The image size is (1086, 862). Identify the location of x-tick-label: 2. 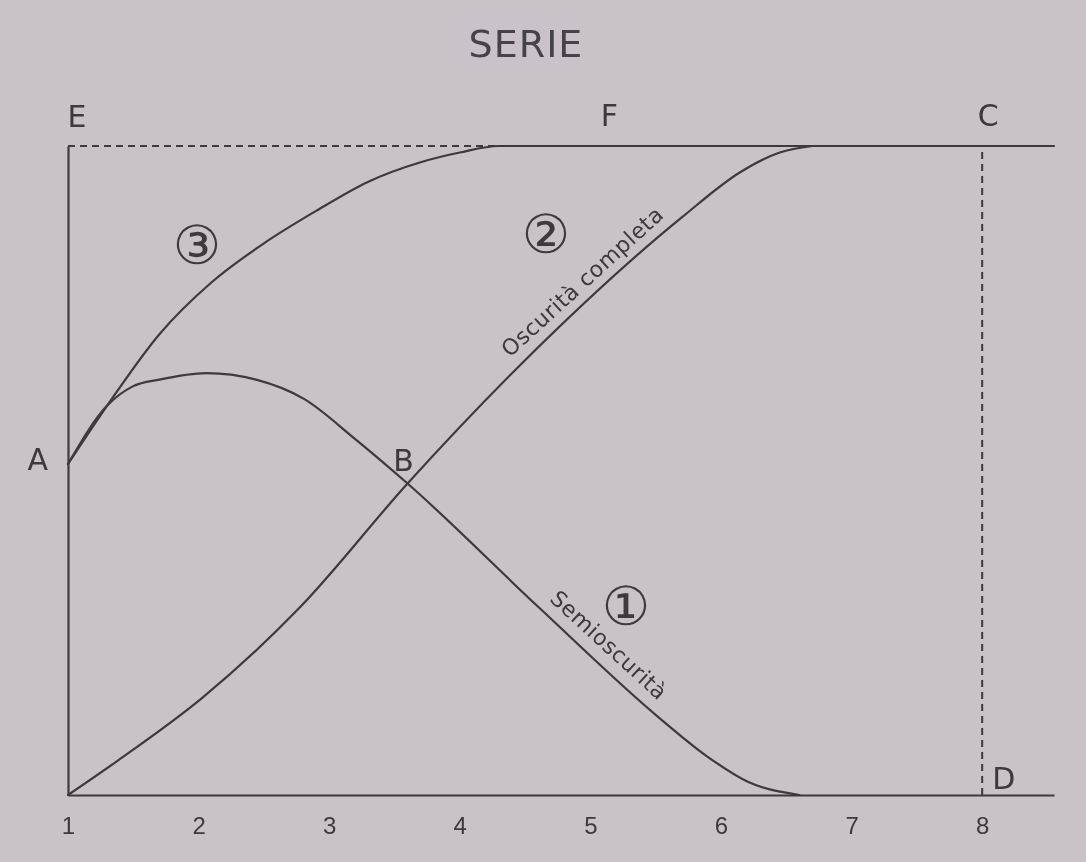
(199, 826).